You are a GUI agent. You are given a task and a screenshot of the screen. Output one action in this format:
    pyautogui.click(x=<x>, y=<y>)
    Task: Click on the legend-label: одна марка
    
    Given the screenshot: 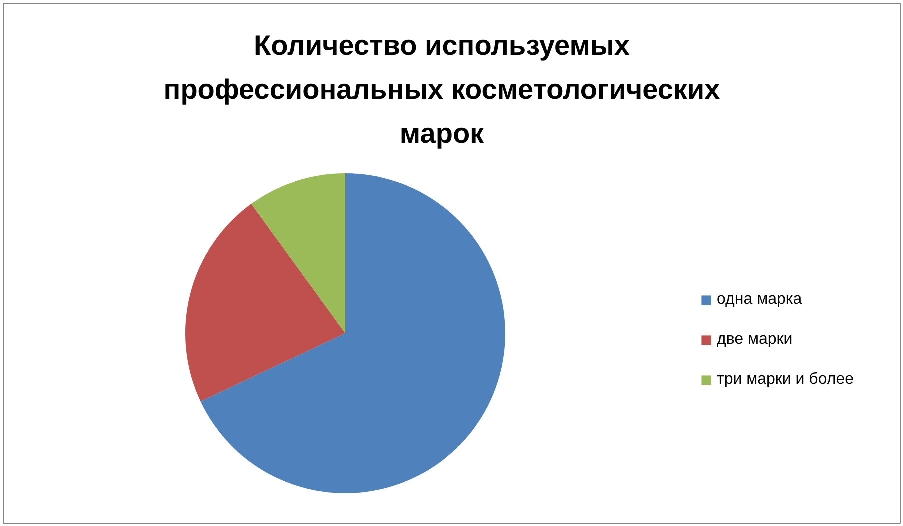 What is the action you would take?
    pyautogui.click(x=759, y=300)
    